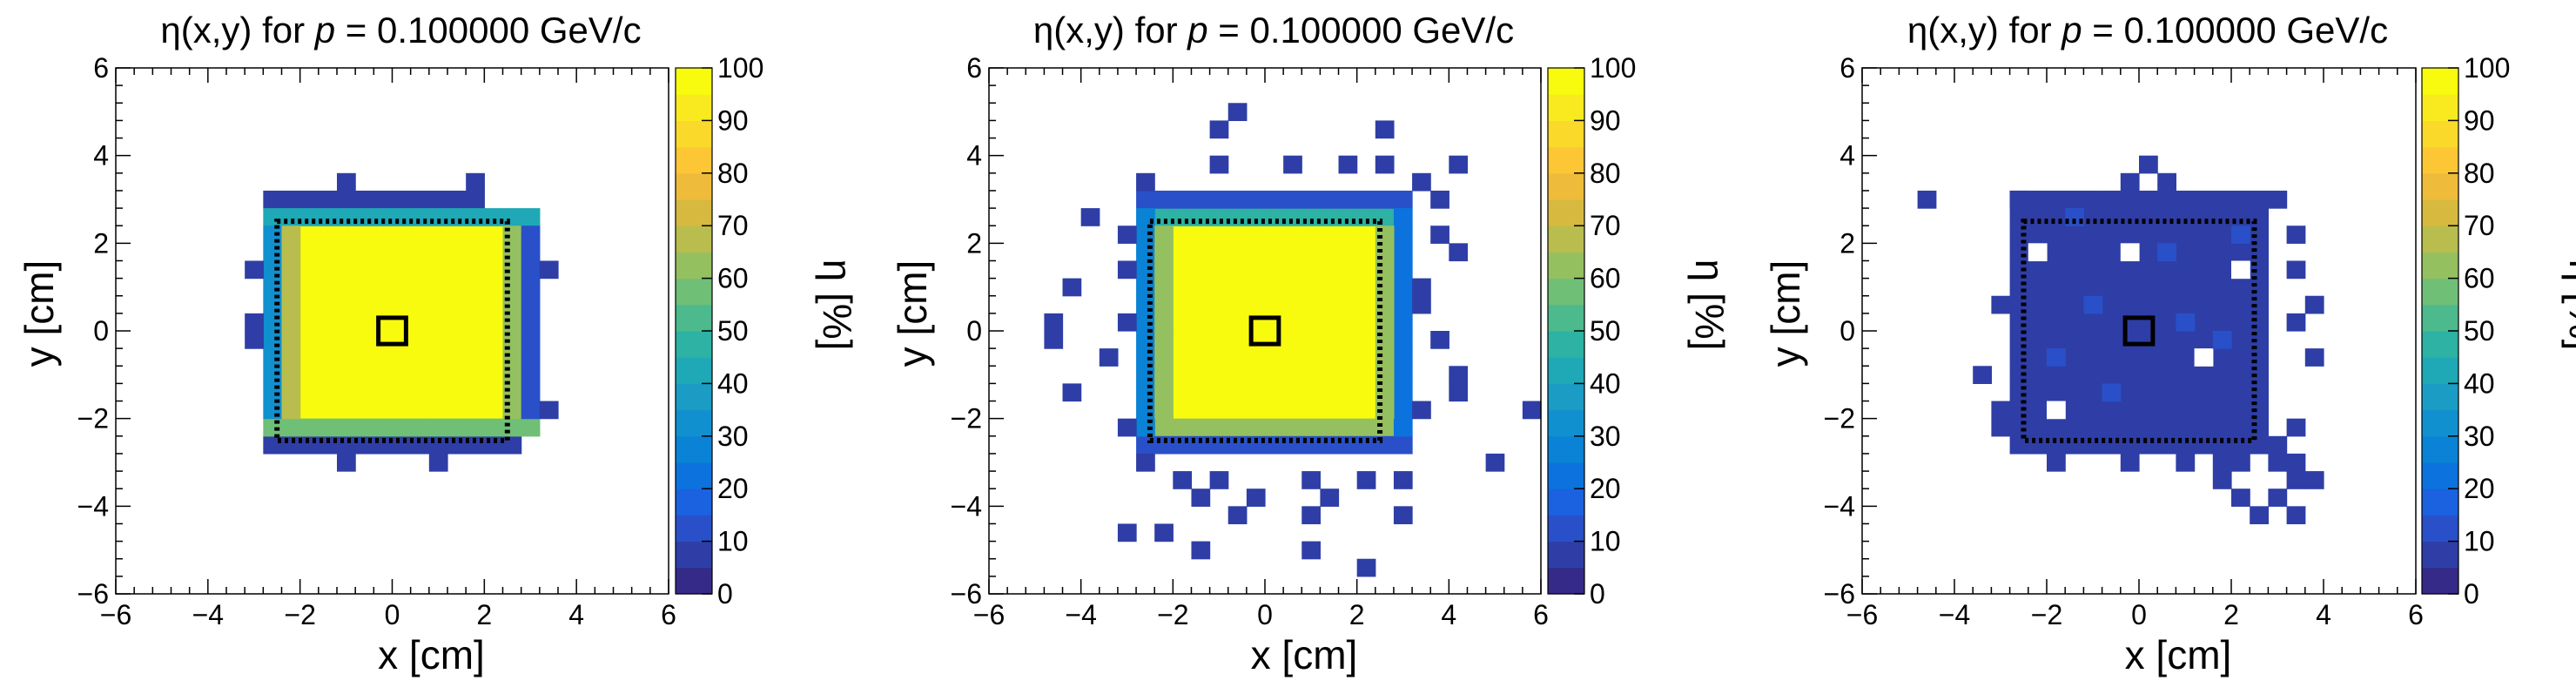 The height and width of the screenshot is (694, 2576). Describe the element at coordinates (576, 614) in the screenshot. I see `x-tick-label: 4` at that location.